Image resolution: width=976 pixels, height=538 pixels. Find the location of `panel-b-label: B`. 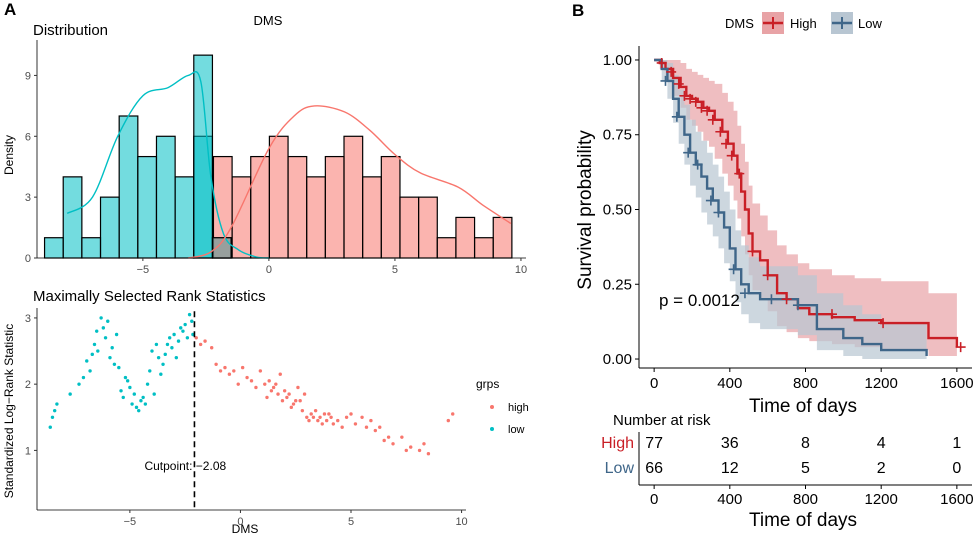

panel-b-label: B is located at coordinates (578, 10).